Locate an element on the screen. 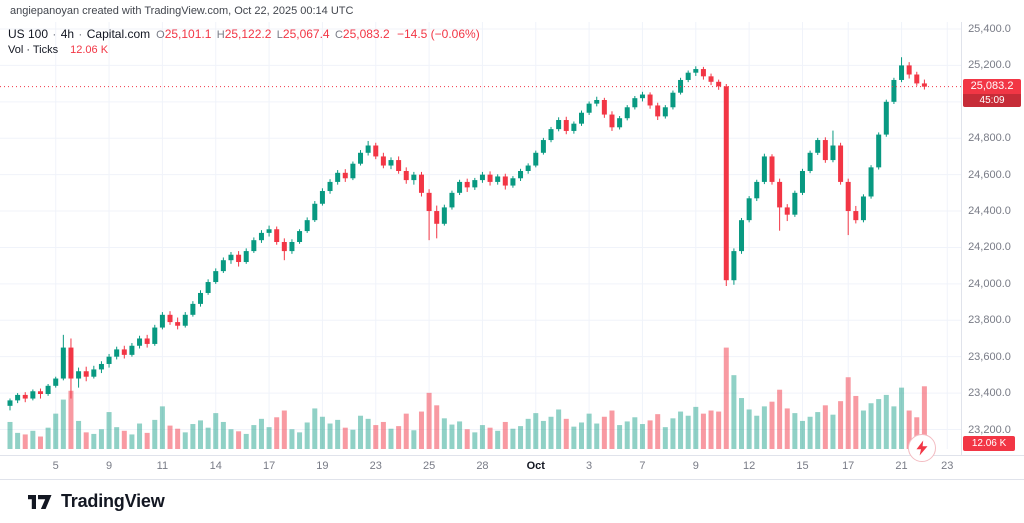  price-tick-label: 24,200.0 is located at coordinates (989, 247).